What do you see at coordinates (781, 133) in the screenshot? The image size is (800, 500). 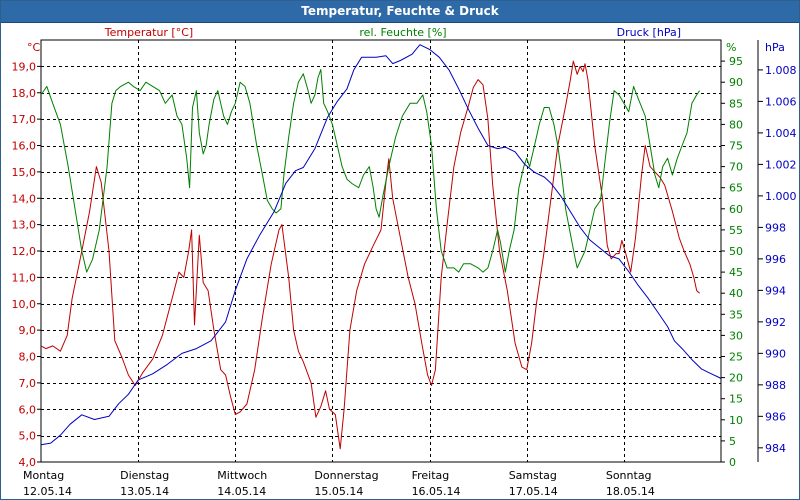 I see `pressure-tick-label: 1.004` at bounding box center [781, 133].